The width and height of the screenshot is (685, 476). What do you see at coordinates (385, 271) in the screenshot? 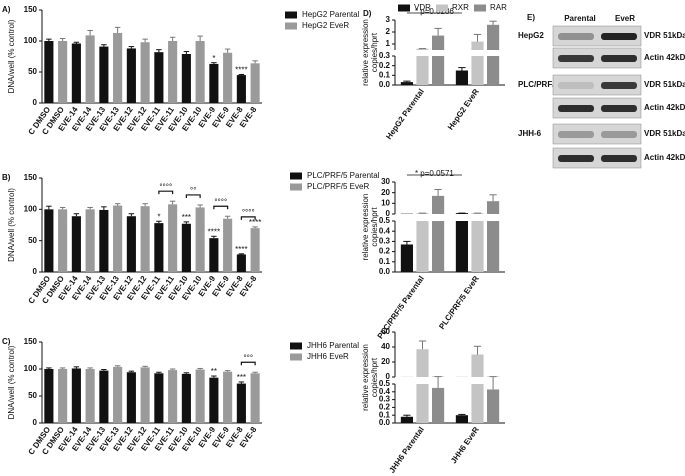
I see `y-tick-label: 0.0` at bounding box center [385, 271].